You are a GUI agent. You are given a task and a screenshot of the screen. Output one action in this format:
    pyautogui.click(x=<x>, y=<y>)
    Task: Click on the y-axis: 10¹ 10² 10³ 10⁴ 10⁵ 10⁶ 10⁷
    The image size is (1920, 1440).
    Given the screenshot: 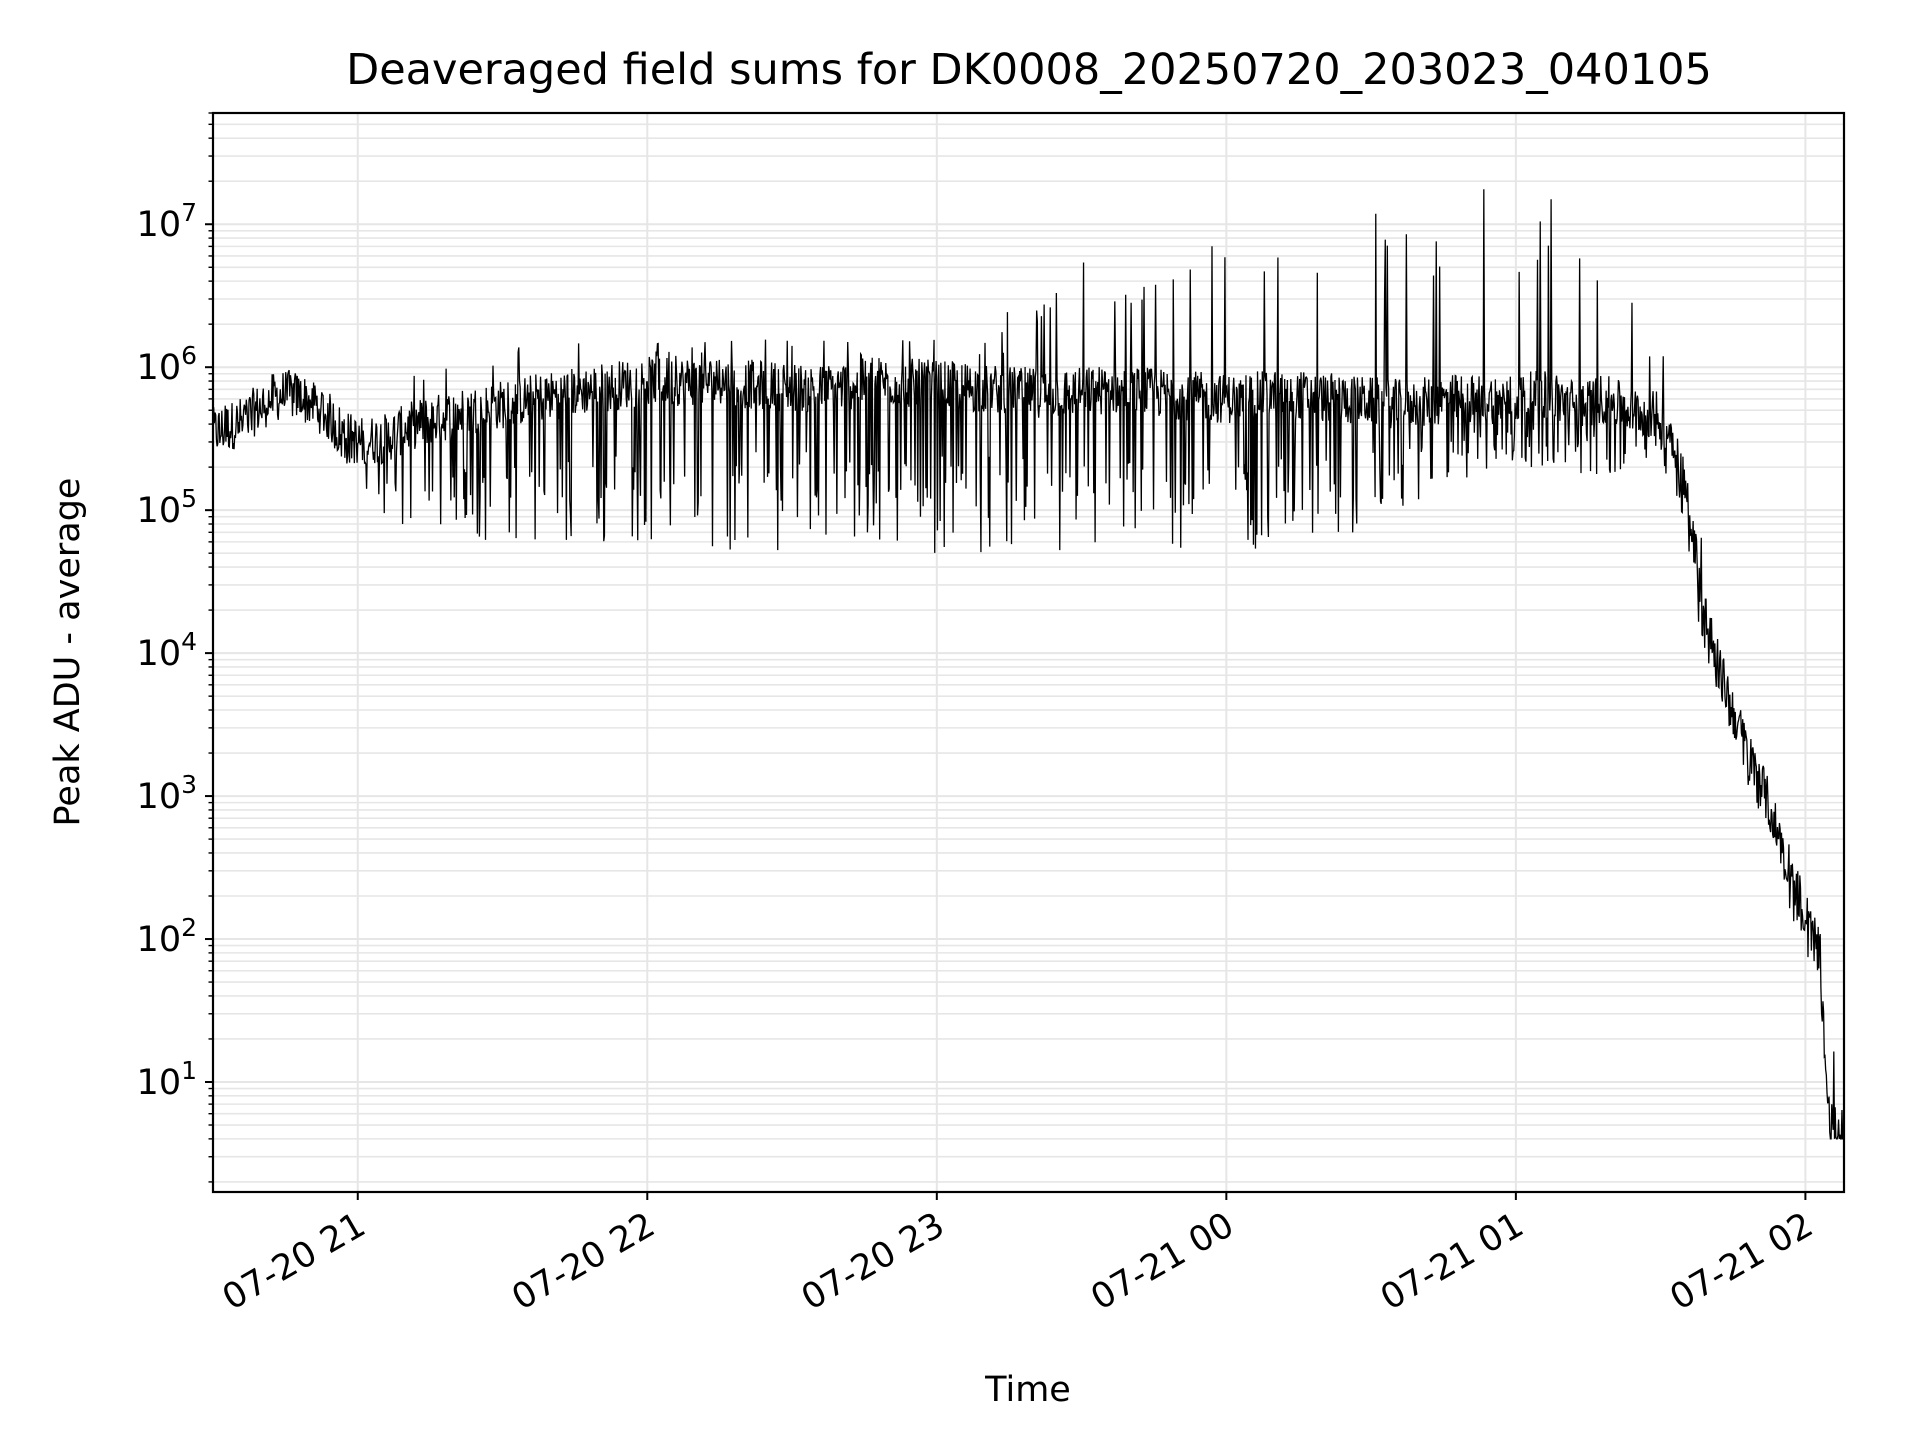 What is the action you would take?
    pyautogui.click(x=175, y=647)
    